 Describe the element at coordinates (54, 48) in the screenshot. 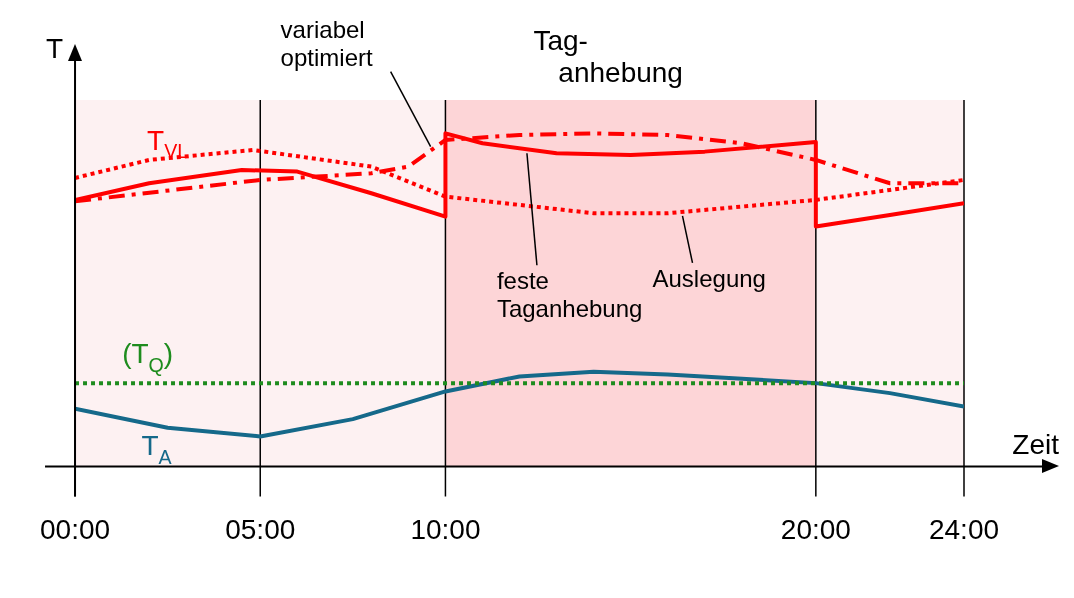

I see `y-axis-title: T` at that location.